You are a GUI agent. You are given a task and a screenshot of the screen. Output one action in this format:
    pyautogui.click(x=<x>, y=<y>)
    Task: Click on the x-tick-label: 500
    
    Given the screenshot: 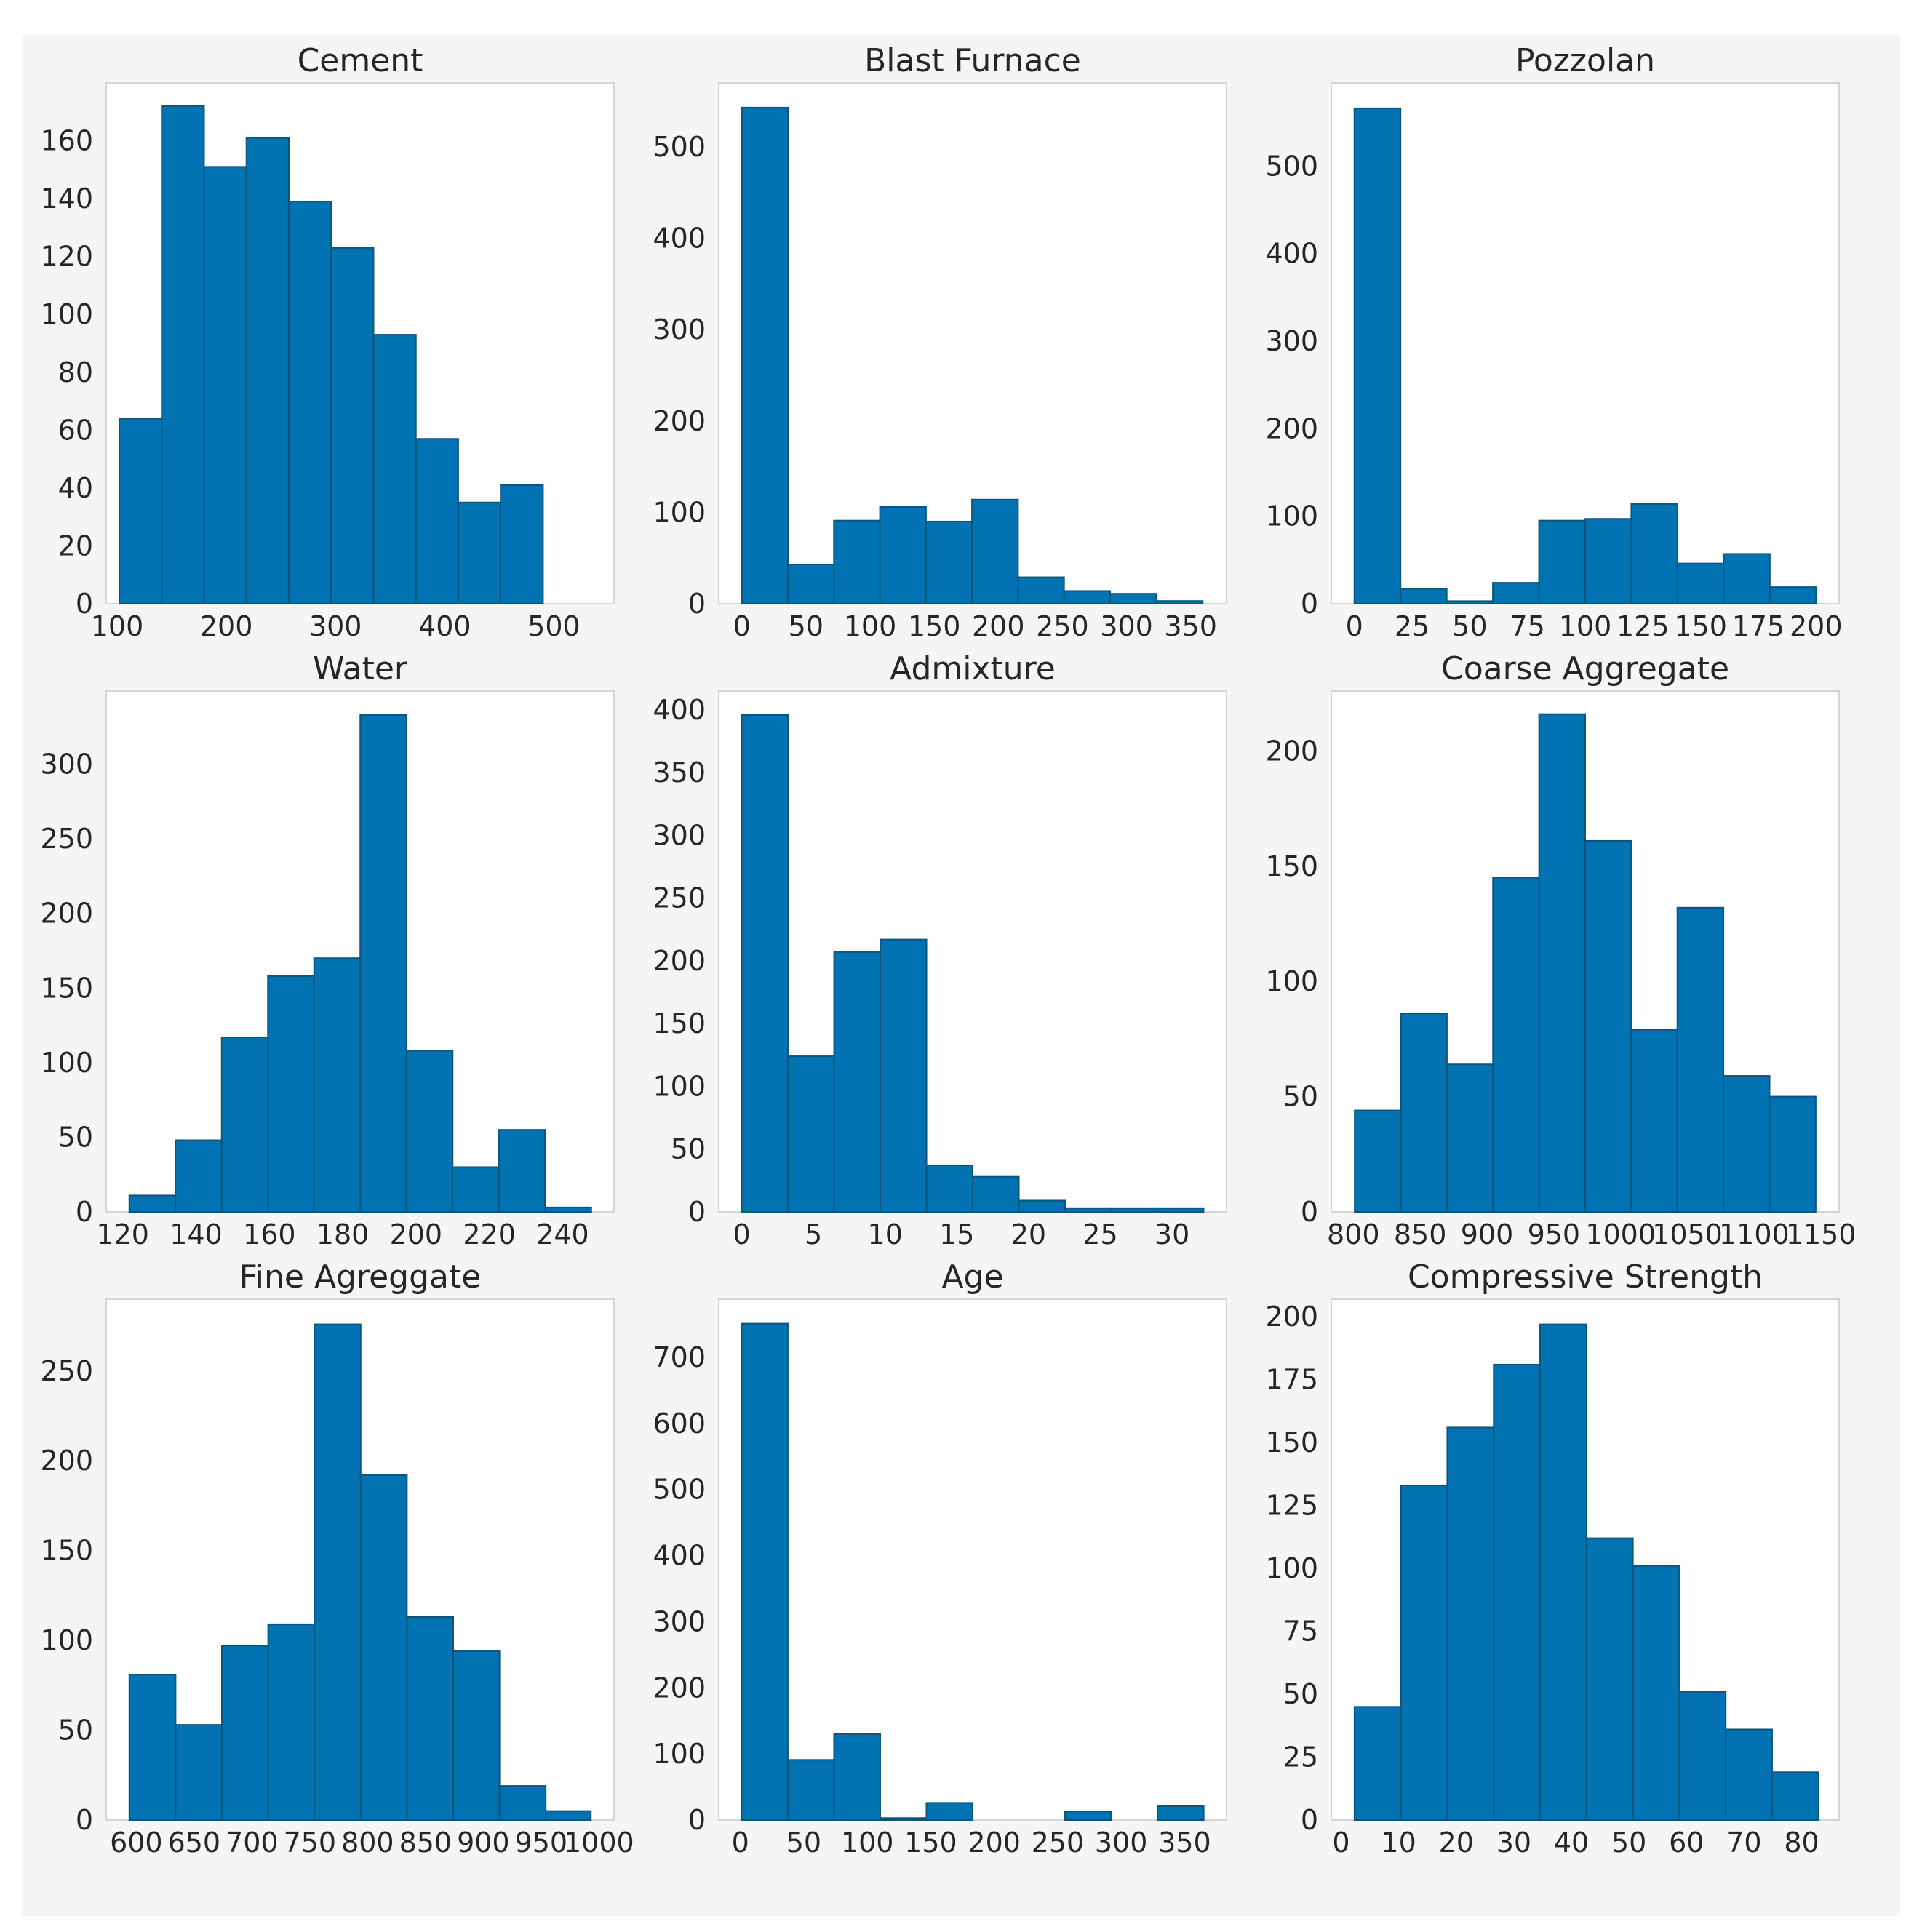 What is the action you would take?
    pyautogui.click(x=554, y=626)
    